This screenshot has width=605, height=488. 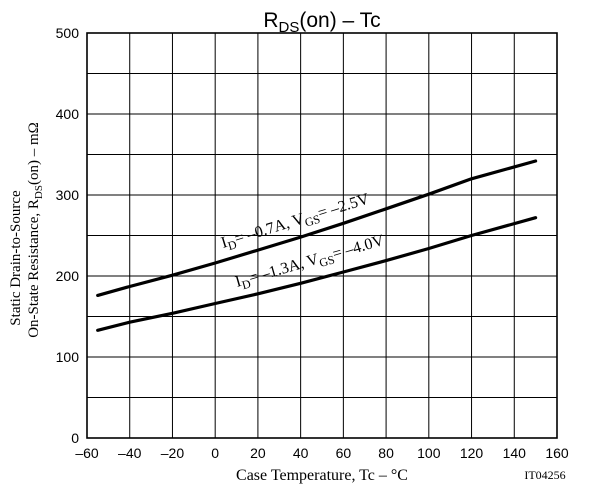 What do you see at coordinates (515, 453) in the screenshot?
I see `x-tick-label: 140` at bounding box center [515, 453].